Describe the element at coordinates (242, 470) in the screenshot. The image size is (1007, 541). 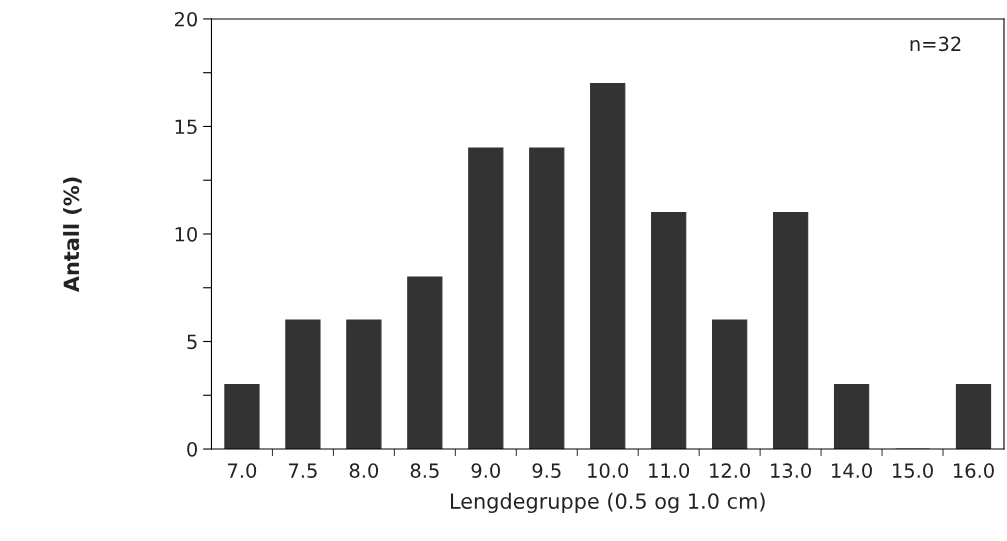
I see `x-tick-label: 7.0` at that location.